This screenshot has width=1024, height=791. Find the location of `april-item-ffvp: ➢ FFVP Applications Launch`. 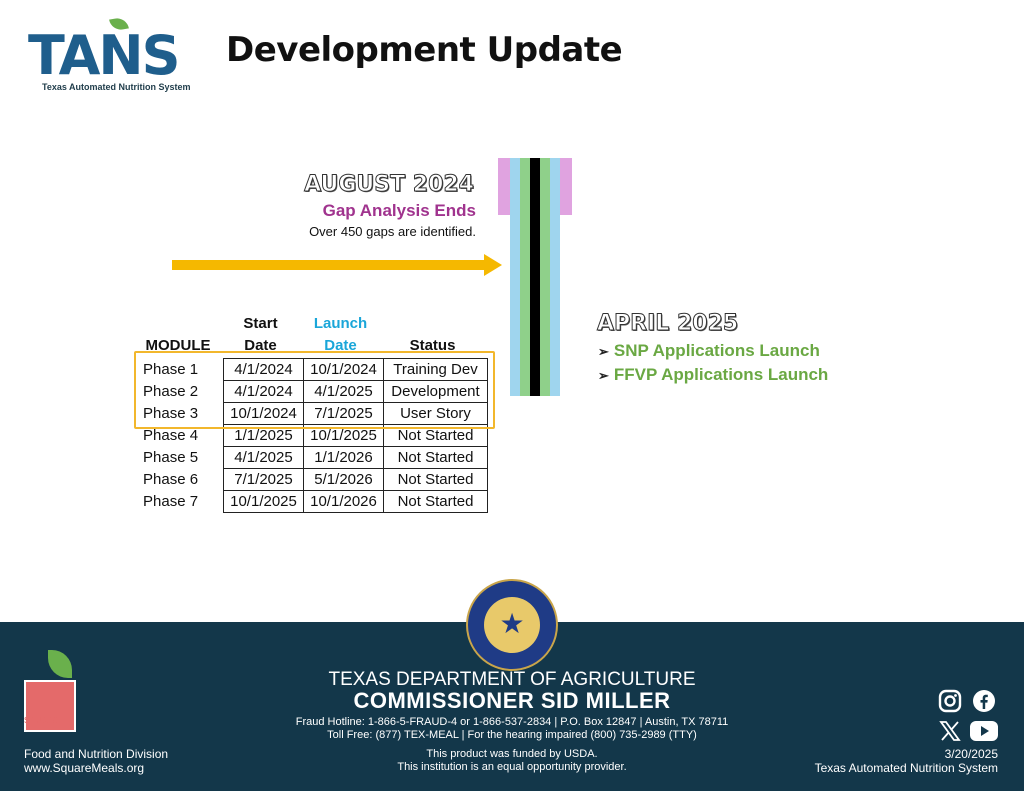

april-item-ffvp: ➢ FFVP Applications Launch is located at coordinates (713, 374).